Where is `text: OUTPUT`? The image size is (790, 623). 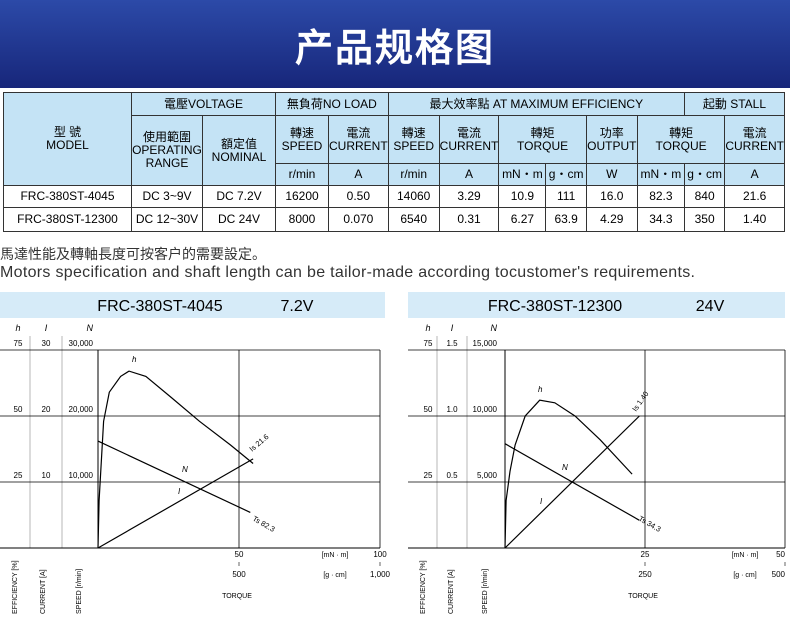
text: OUTPUT is located at coordinates (612, 145).